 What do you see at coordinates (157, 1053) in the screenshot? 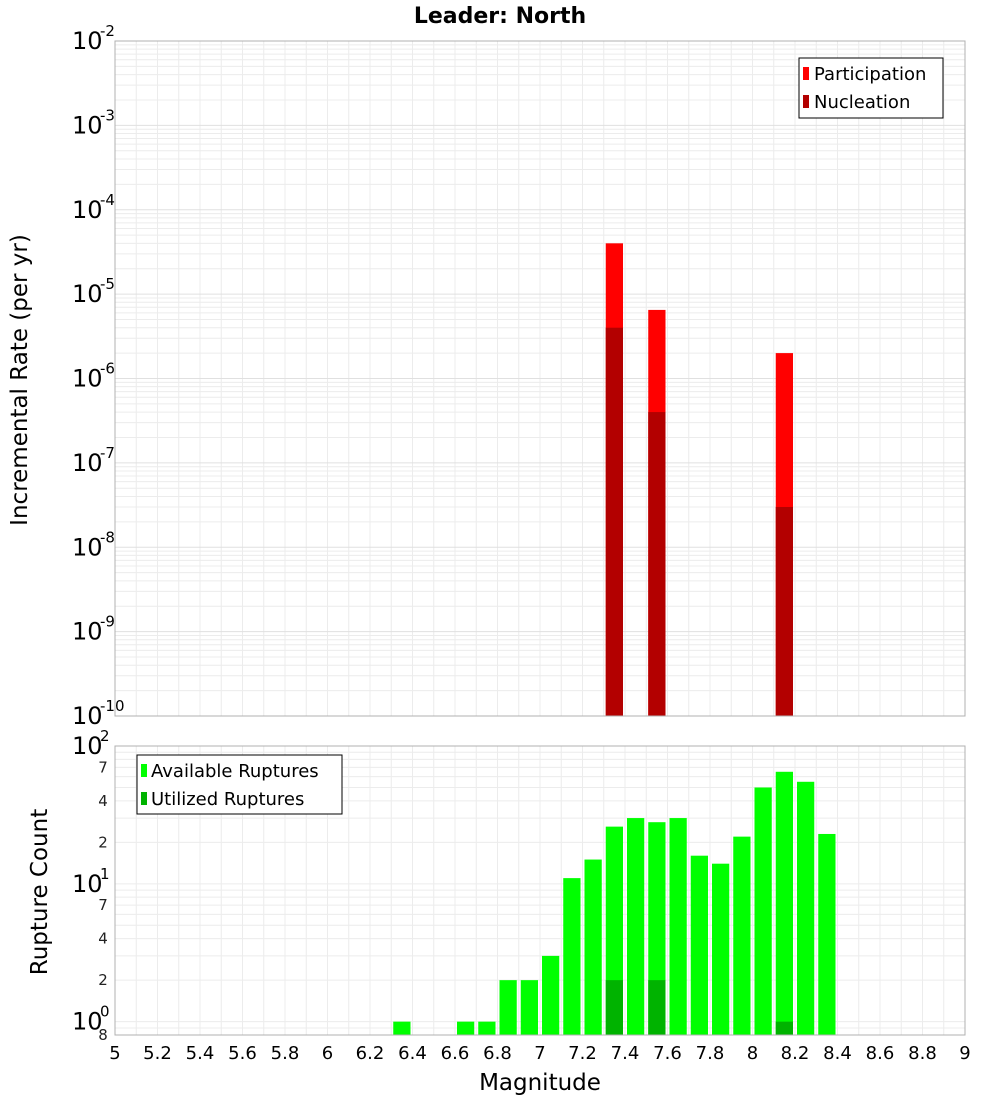
I see `x-tick-label: 5.2` at bounding box center [157, 1053].